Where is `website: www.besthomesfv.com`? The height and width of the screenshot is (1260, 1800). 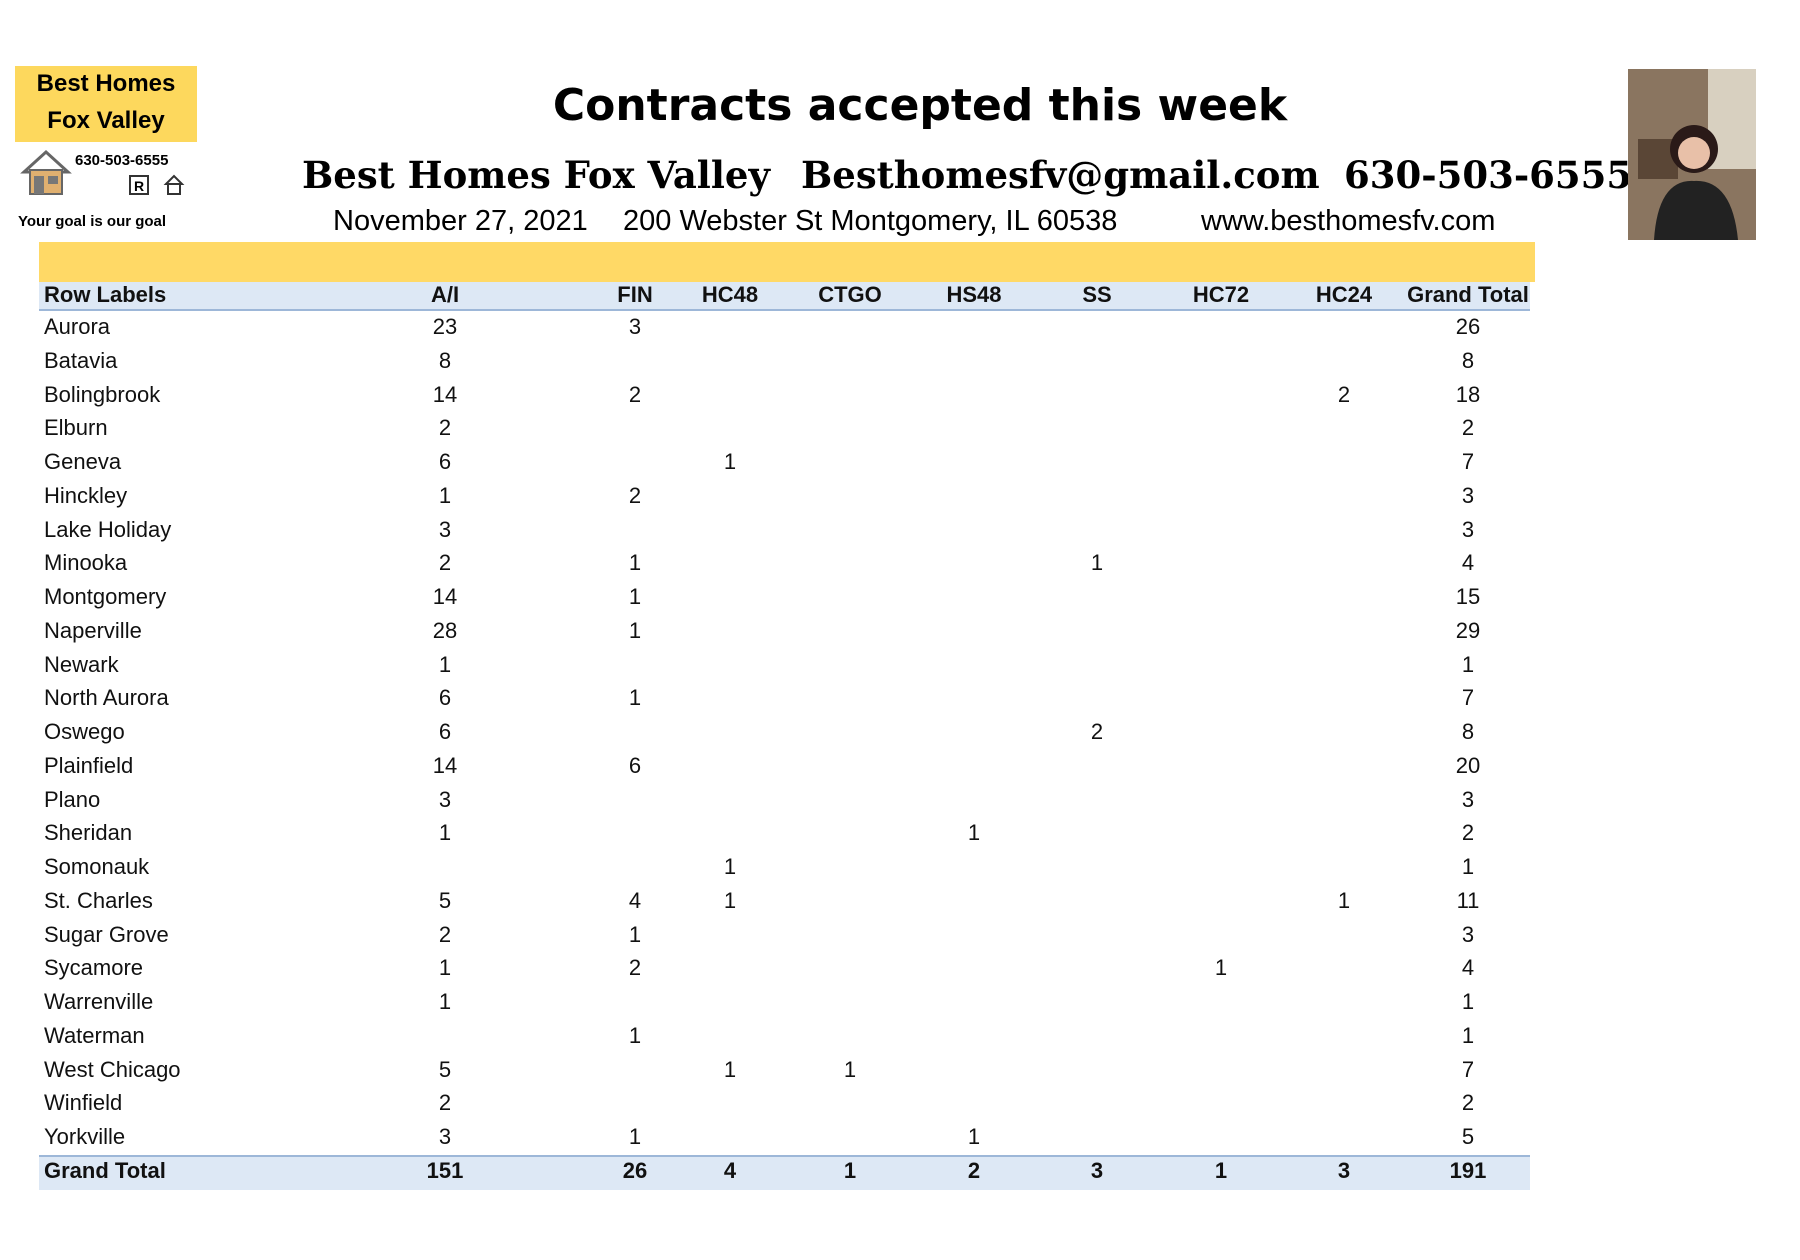 website: www.besthomesfv.com is located at coordinates (1348, 221).